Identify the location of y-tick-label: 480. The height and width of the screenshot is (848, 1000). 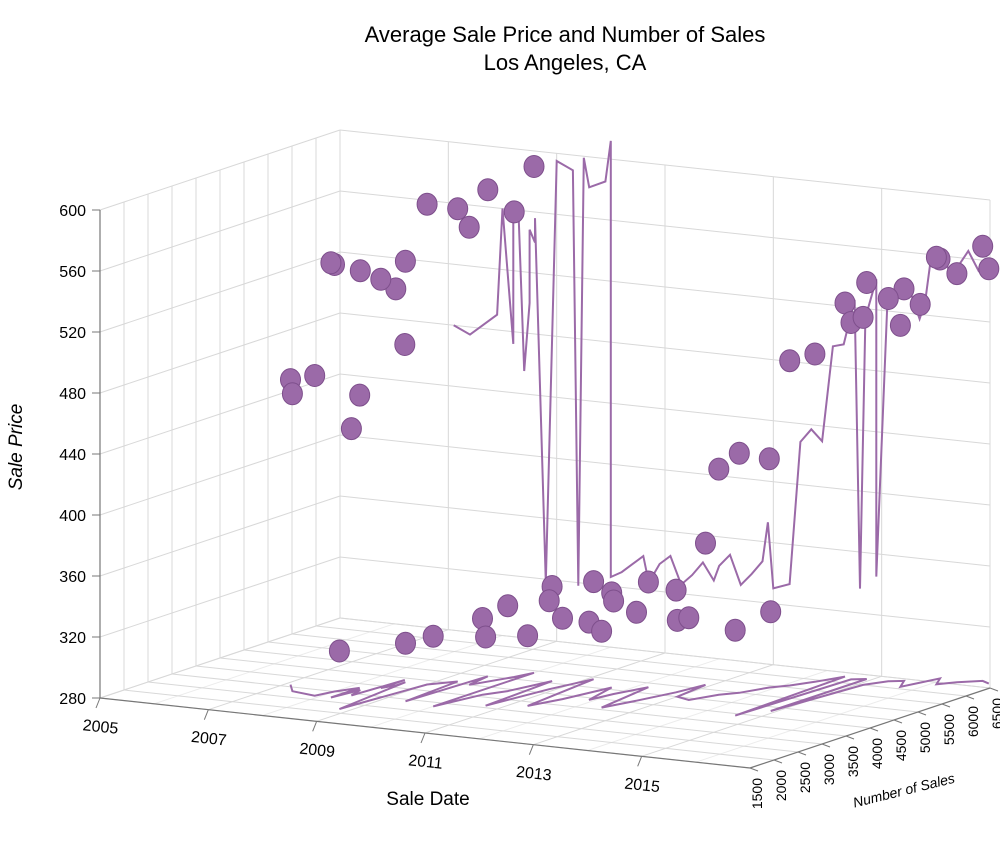
(72, 394).